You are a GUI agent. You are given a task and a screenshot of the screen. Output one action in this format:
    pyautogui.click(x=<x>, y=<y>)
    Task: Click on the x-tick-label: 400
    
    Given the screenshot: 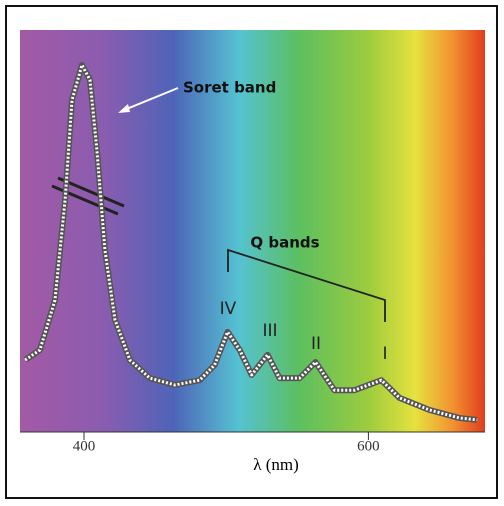 What is the action you would take?
    pyautogui.click(x=84, y=446)
    